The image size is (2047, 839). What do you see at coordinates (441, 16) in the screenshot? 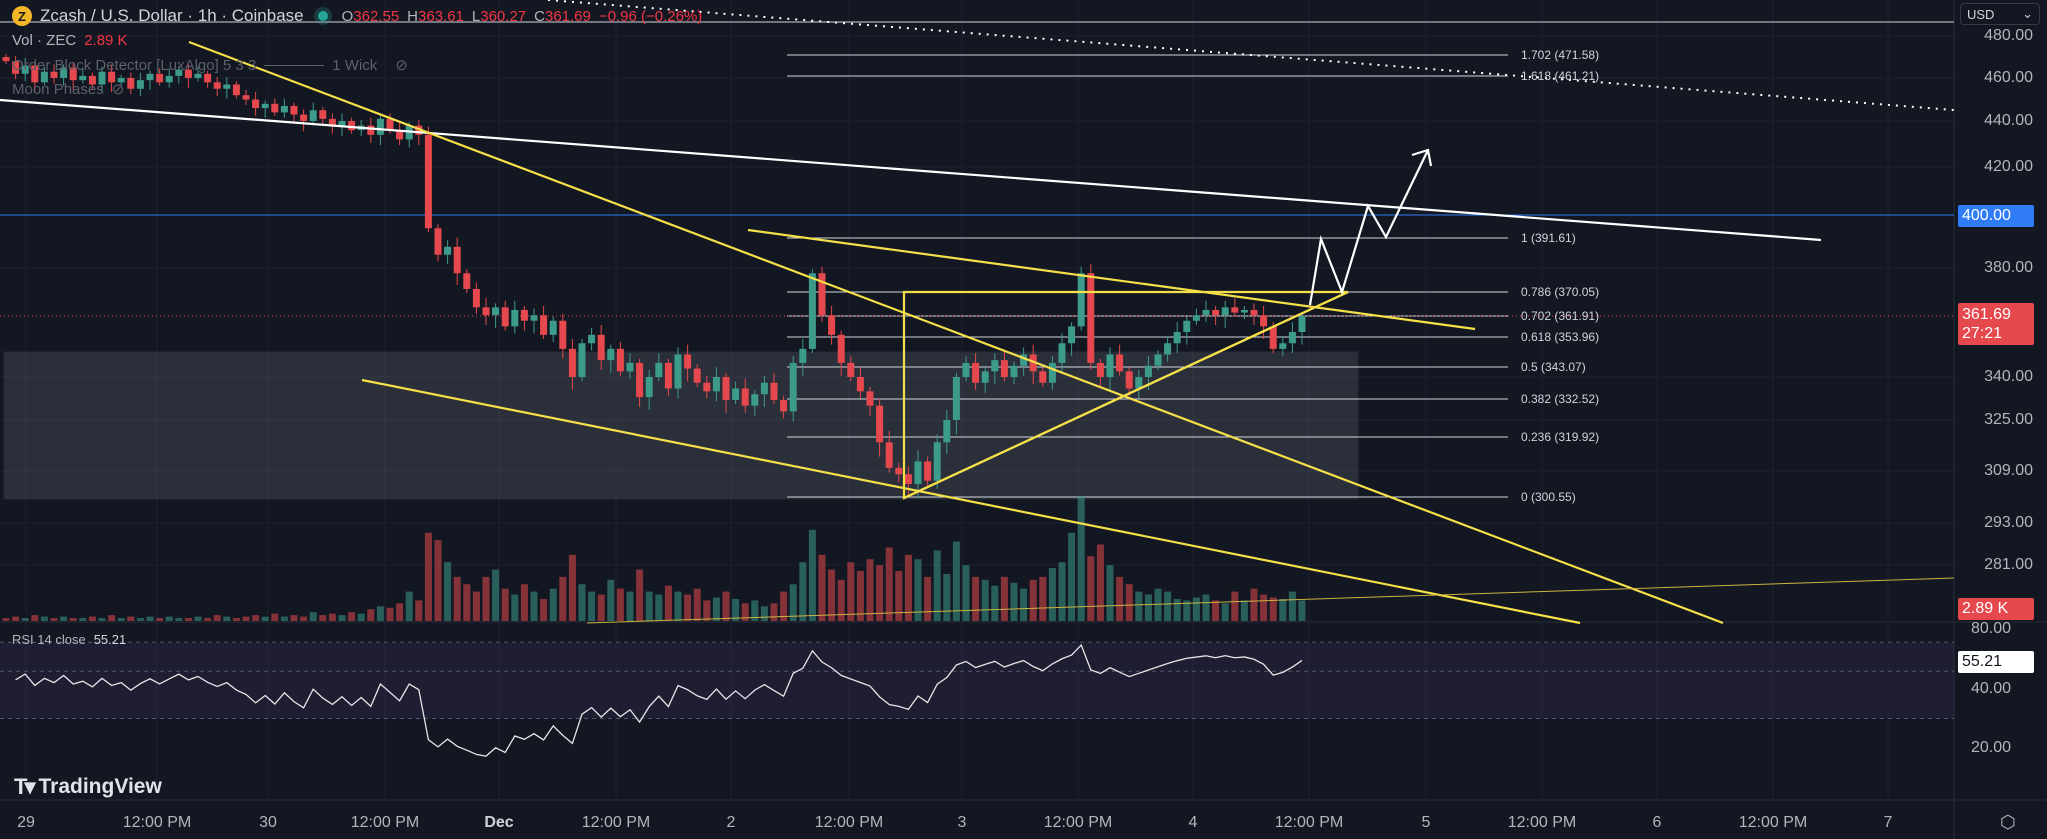
I see `high-value: 363.61` at bounding box center [441, 16].